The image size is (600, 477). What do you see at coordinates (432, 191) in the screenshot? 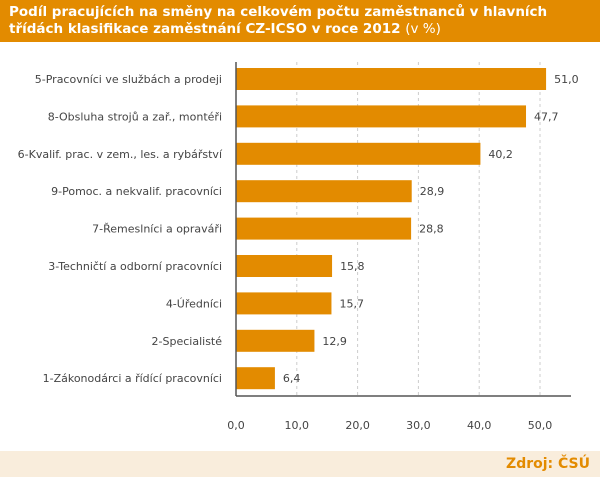
I see `value-label: 28,9` at bounding box center [432, 191].